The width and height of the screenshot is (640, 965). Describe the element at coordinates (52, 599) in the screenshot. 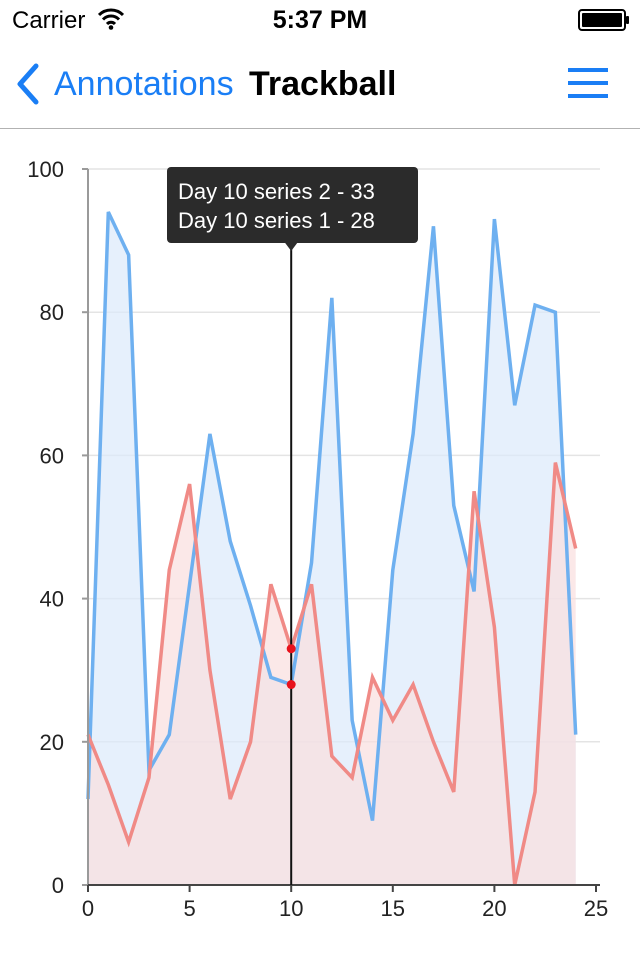

I see `y-tick-label: 40` at that location.